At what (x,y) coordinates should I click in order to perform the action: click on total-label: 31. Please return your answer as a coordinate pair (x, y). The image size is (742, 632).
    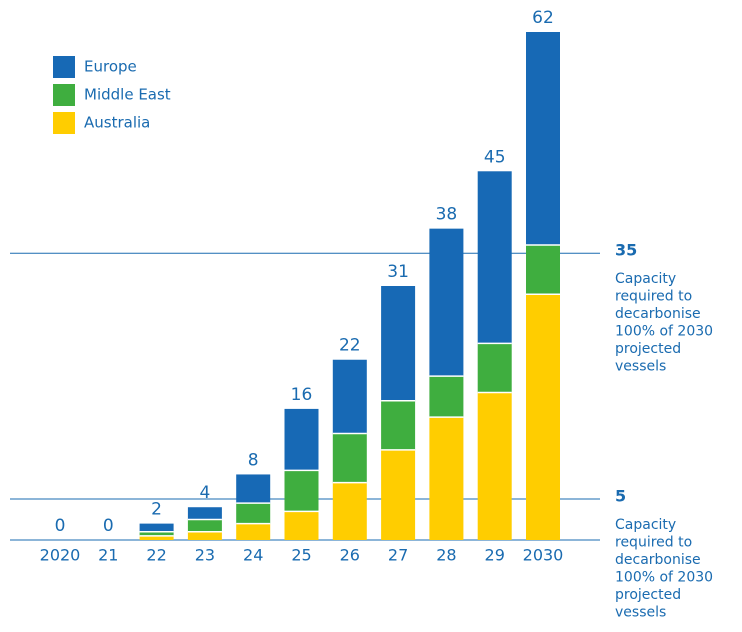
    Looking at the image, I should click on (398, 272).